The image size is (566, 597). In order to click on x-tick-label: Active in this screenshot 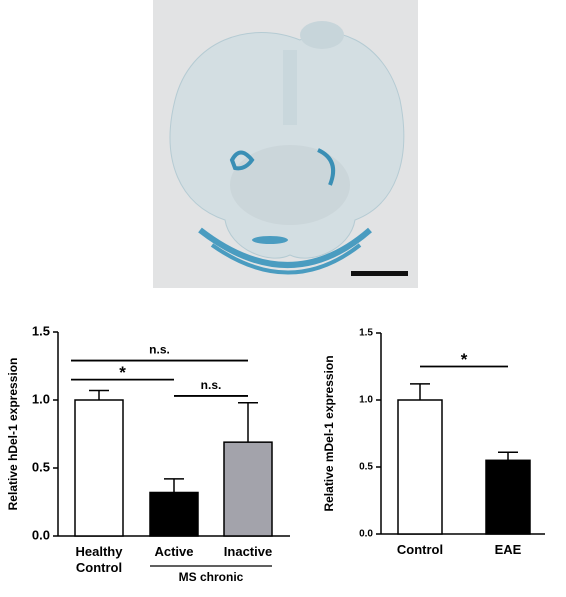, I will do `click(174, 551)`.